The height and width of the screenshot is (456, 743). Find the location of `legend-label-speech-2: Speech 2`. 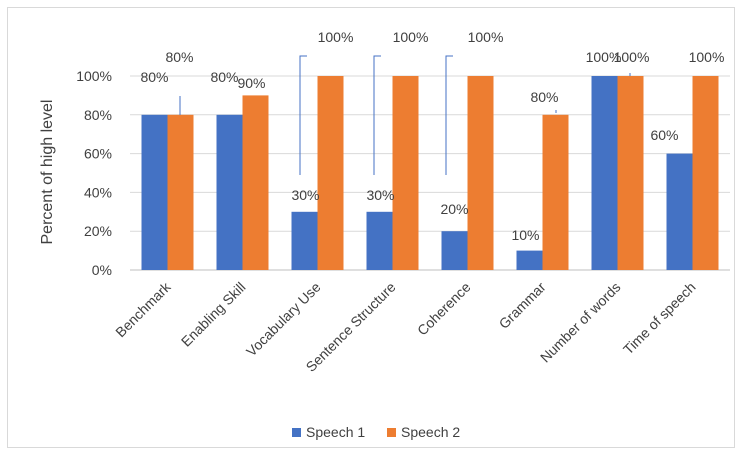

legend-label-speech-2: Speech 2 is located at coordinates (430, 432).